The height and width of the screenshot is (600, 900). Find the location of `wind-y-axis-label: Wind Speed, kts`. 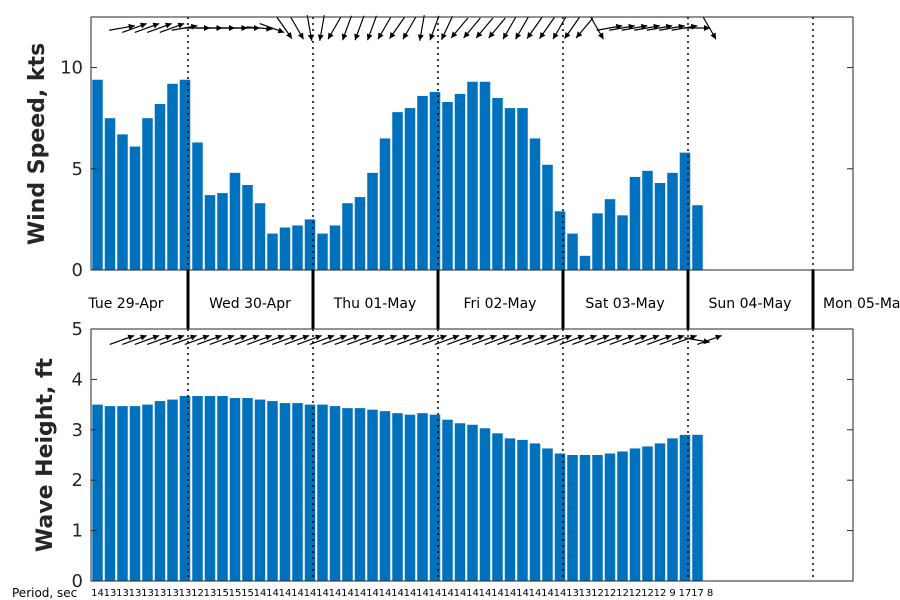

wind-y-axis-label: Wind Speed, kts is located at coordinates (37, 144).